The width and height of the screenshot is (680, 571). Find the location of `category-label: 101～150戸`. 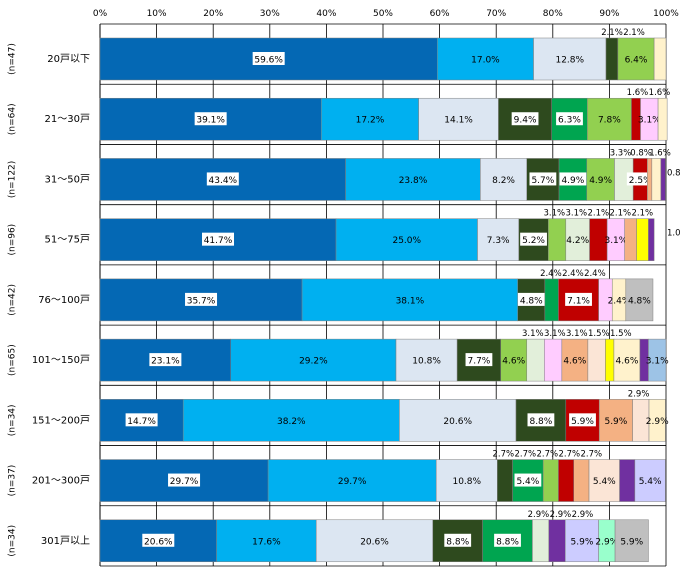

category-label: 101～150戸 is located at coordinates (61, 360).